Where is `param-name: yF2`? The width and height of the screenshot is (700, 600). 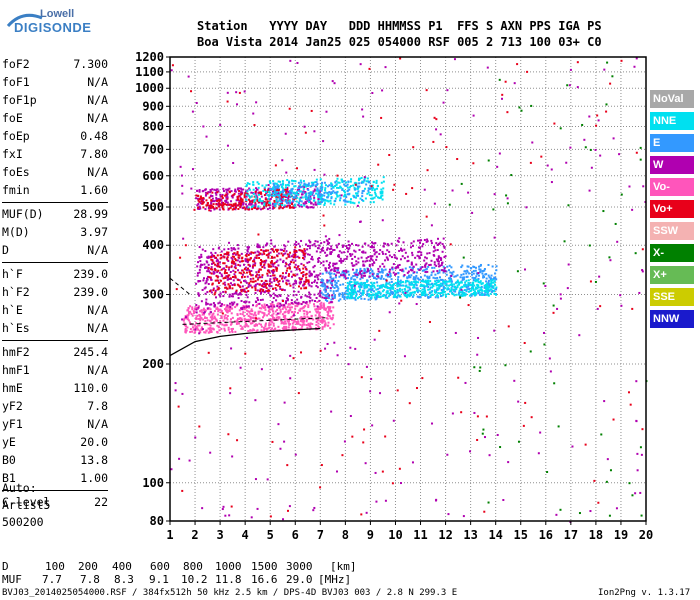 param-name: yF2 is located at coordinates (12, 406).